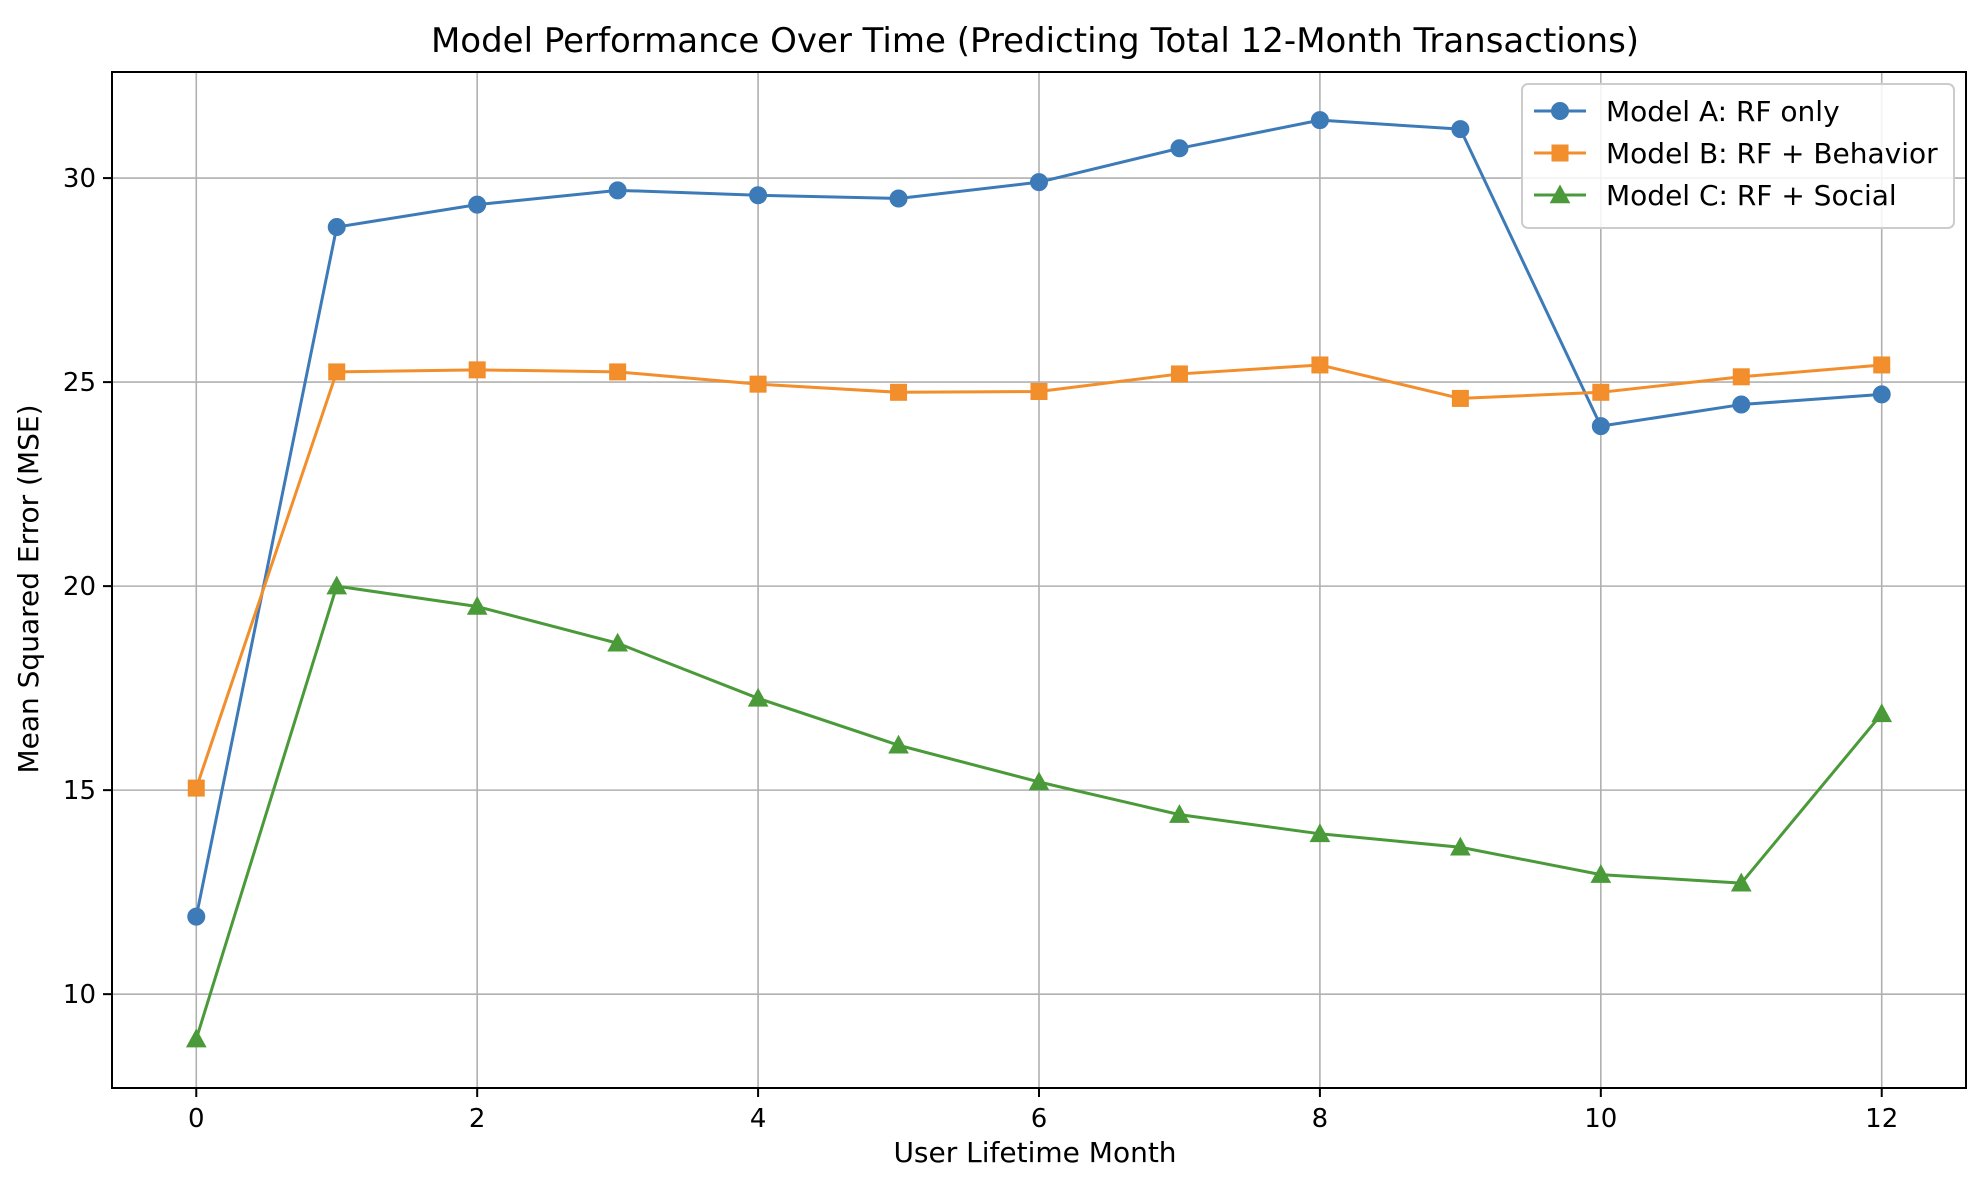 This screenshot has height=1192, width=1986. I want to click on y-tick-label: 15, so click(79, 791).